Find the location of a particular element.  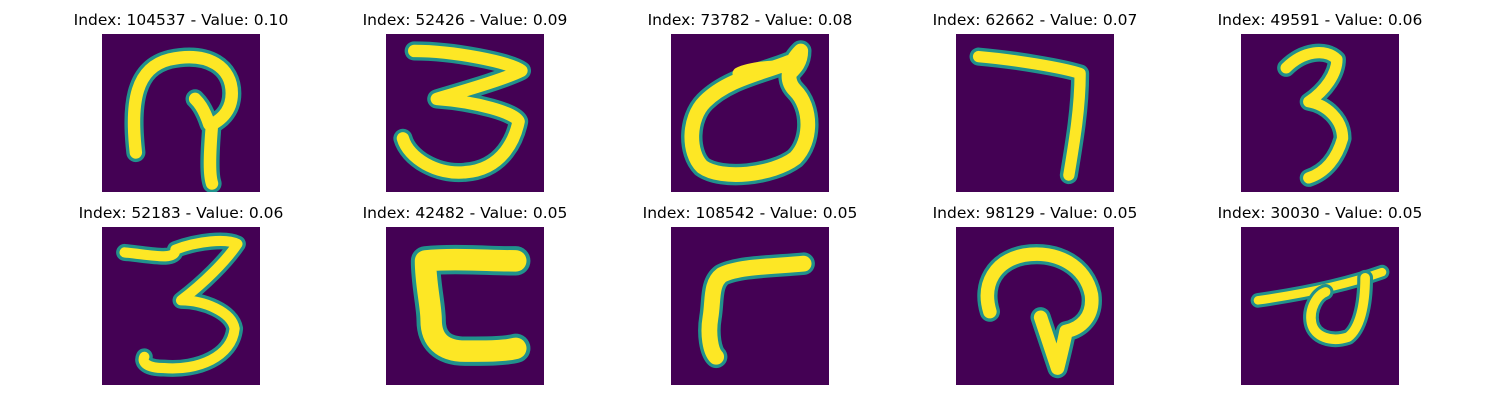

panel-title: Index: 108542 - Value: 0.05 is located at coordinates (750, 213).